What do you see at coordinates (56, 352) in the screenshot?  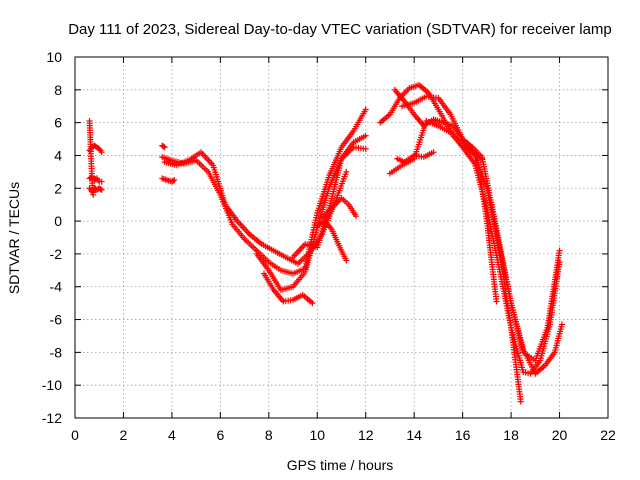 I see `y-tick-label: -8` at bounding box center [56, 352].